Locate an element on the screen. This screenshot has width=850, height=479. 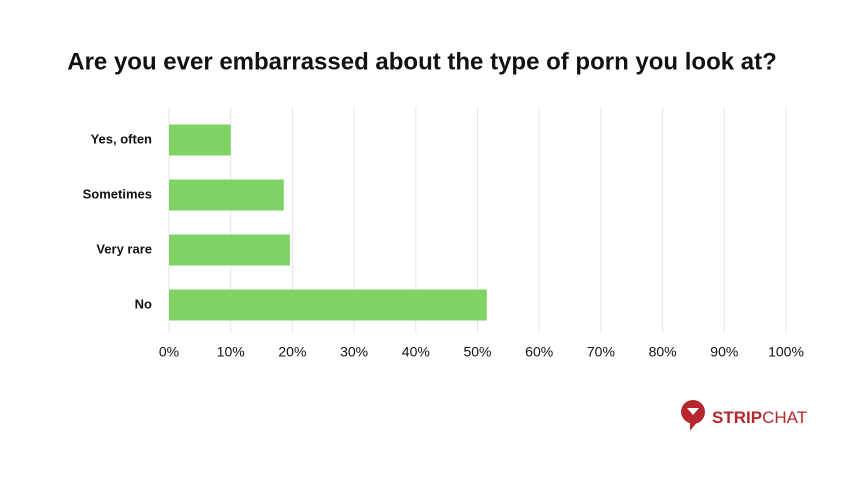
y-tick-label: No is located at coordinates (143, 303).